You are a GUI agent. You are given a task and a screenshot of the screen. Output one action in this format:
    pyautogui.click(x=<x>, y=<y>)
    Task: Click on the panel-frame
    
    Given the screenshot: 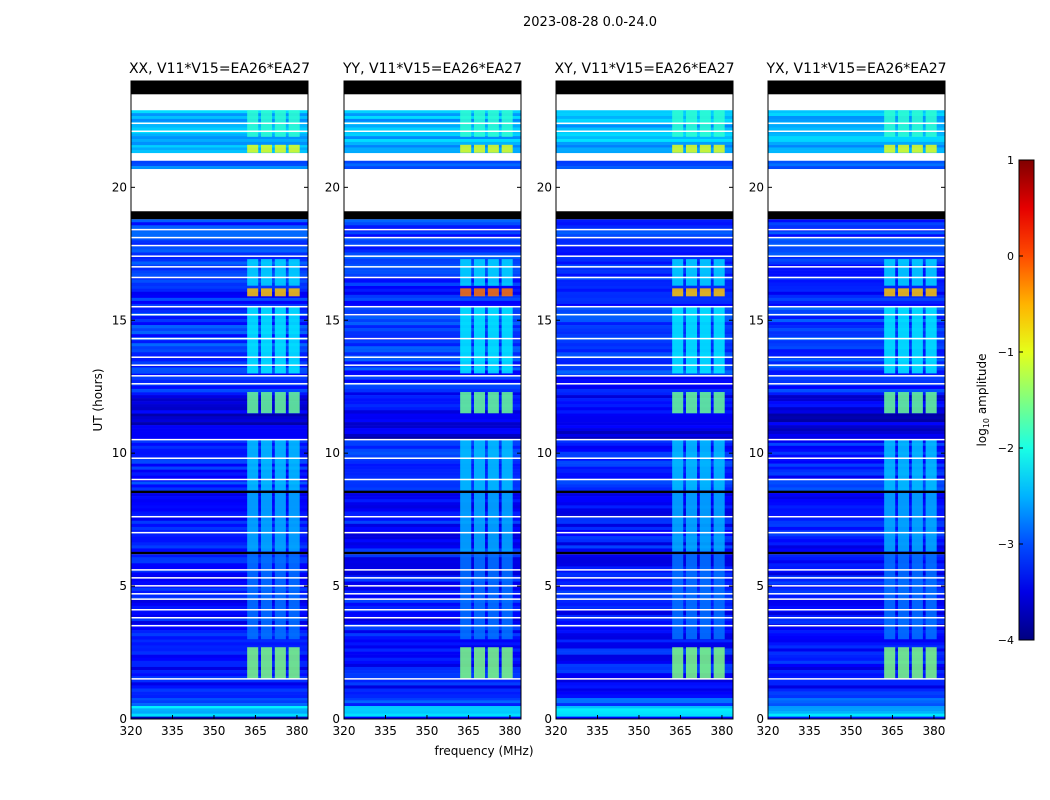 What is the action you would take?
    pyautogui.click(x=219, y=400)
    